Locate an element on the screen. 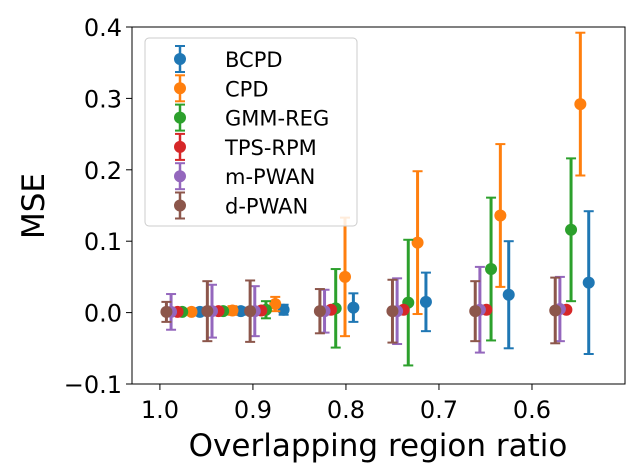 This screenshot has height=476, width=640. legend-item: d-PWAN is located at coordinates (241, 205).